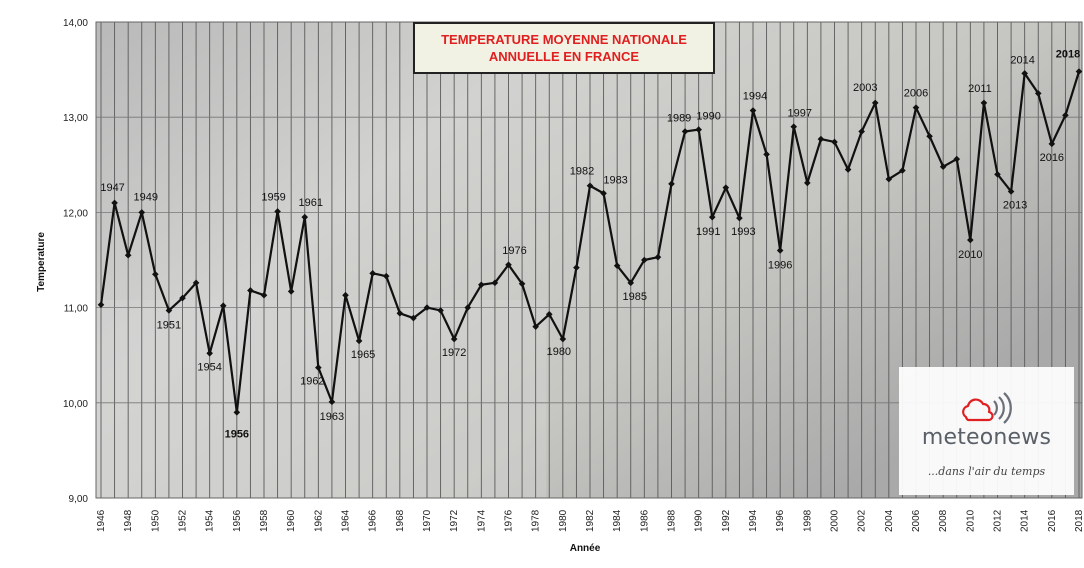  What do you see at coordinates (454, 520) in the screenshot?
I see `x-tick-label: 1972` at bounding box center [454, 520].